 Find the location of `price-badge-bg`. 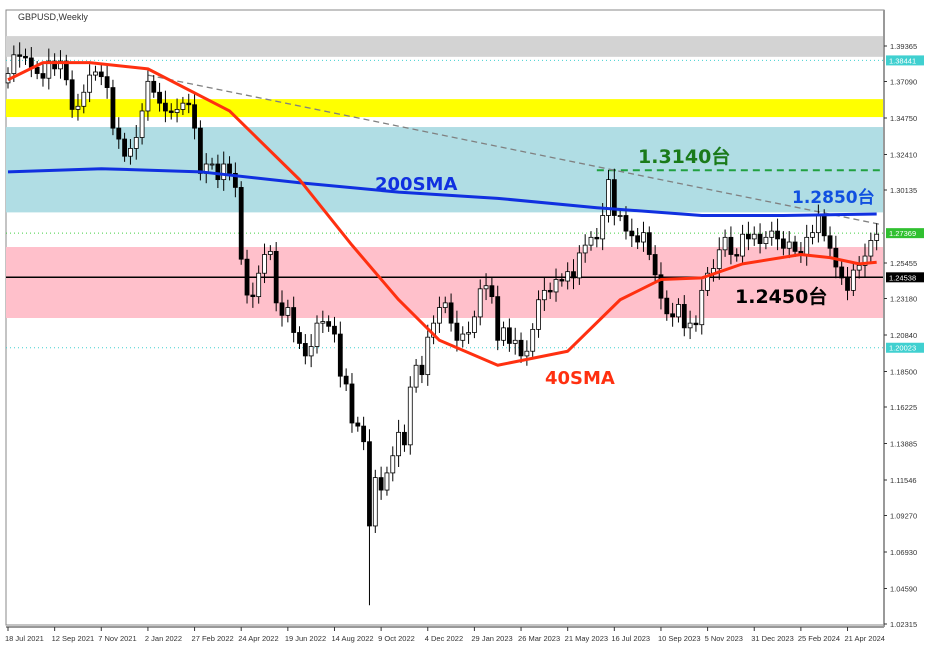

price-badge-bg is located at coordinates (905, 60).